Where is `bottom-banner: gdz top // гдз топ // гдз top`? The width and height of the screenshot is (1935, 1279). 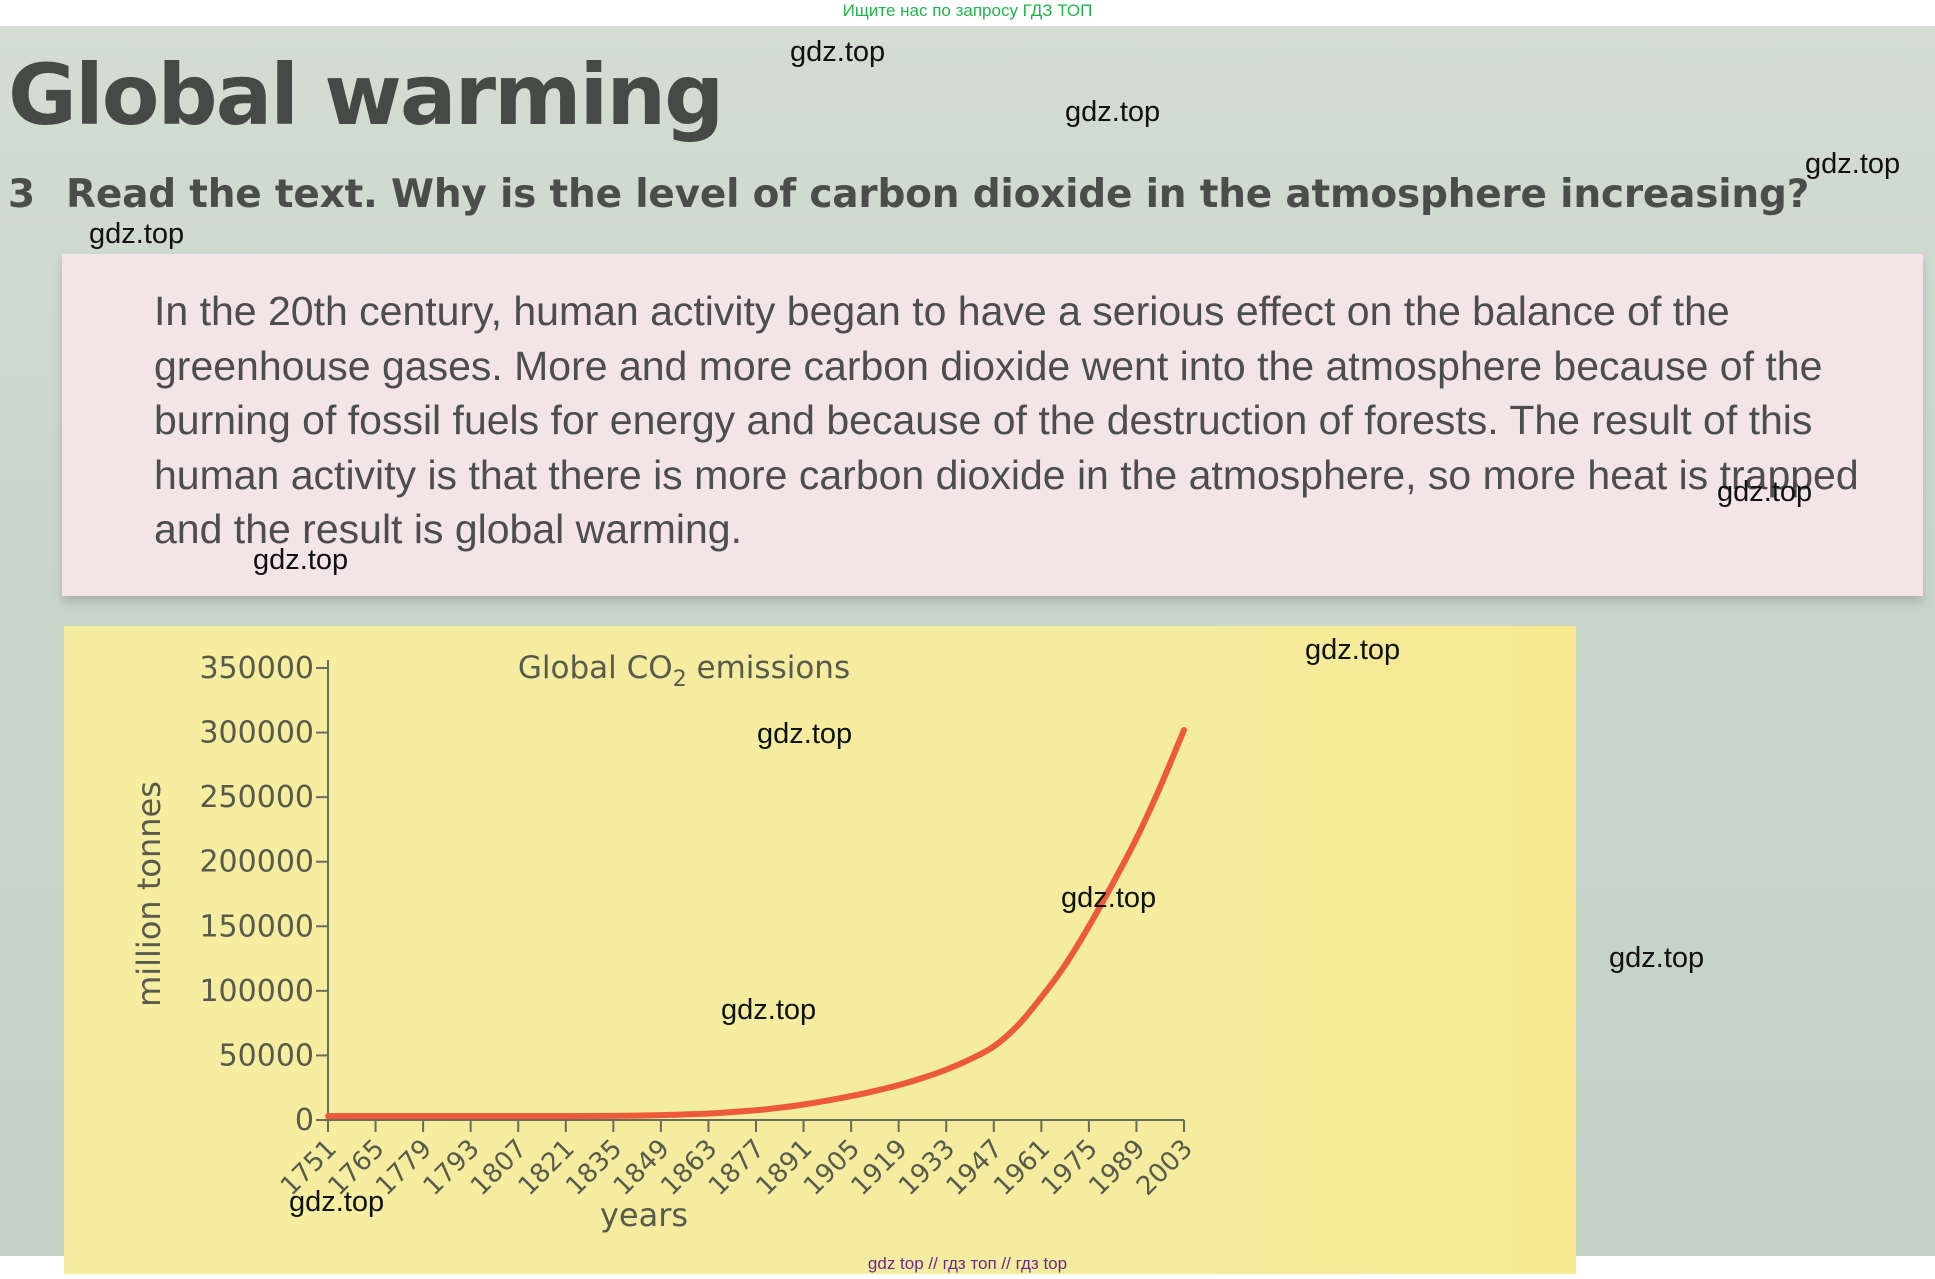
bottom-banner: gdz top // гдз топ // гдз top is located at coordinates (967, 1263).